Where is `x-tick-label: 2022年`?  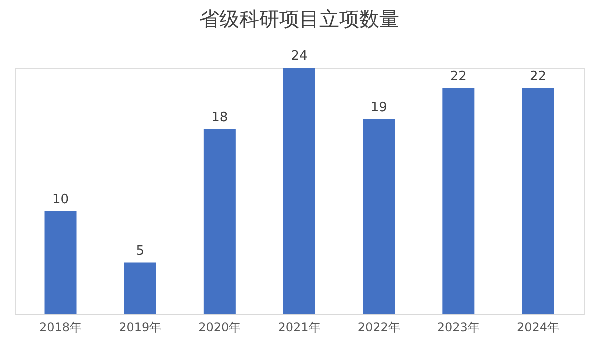
x-tick-label: 2022年 is located at coordinates (379, 327).